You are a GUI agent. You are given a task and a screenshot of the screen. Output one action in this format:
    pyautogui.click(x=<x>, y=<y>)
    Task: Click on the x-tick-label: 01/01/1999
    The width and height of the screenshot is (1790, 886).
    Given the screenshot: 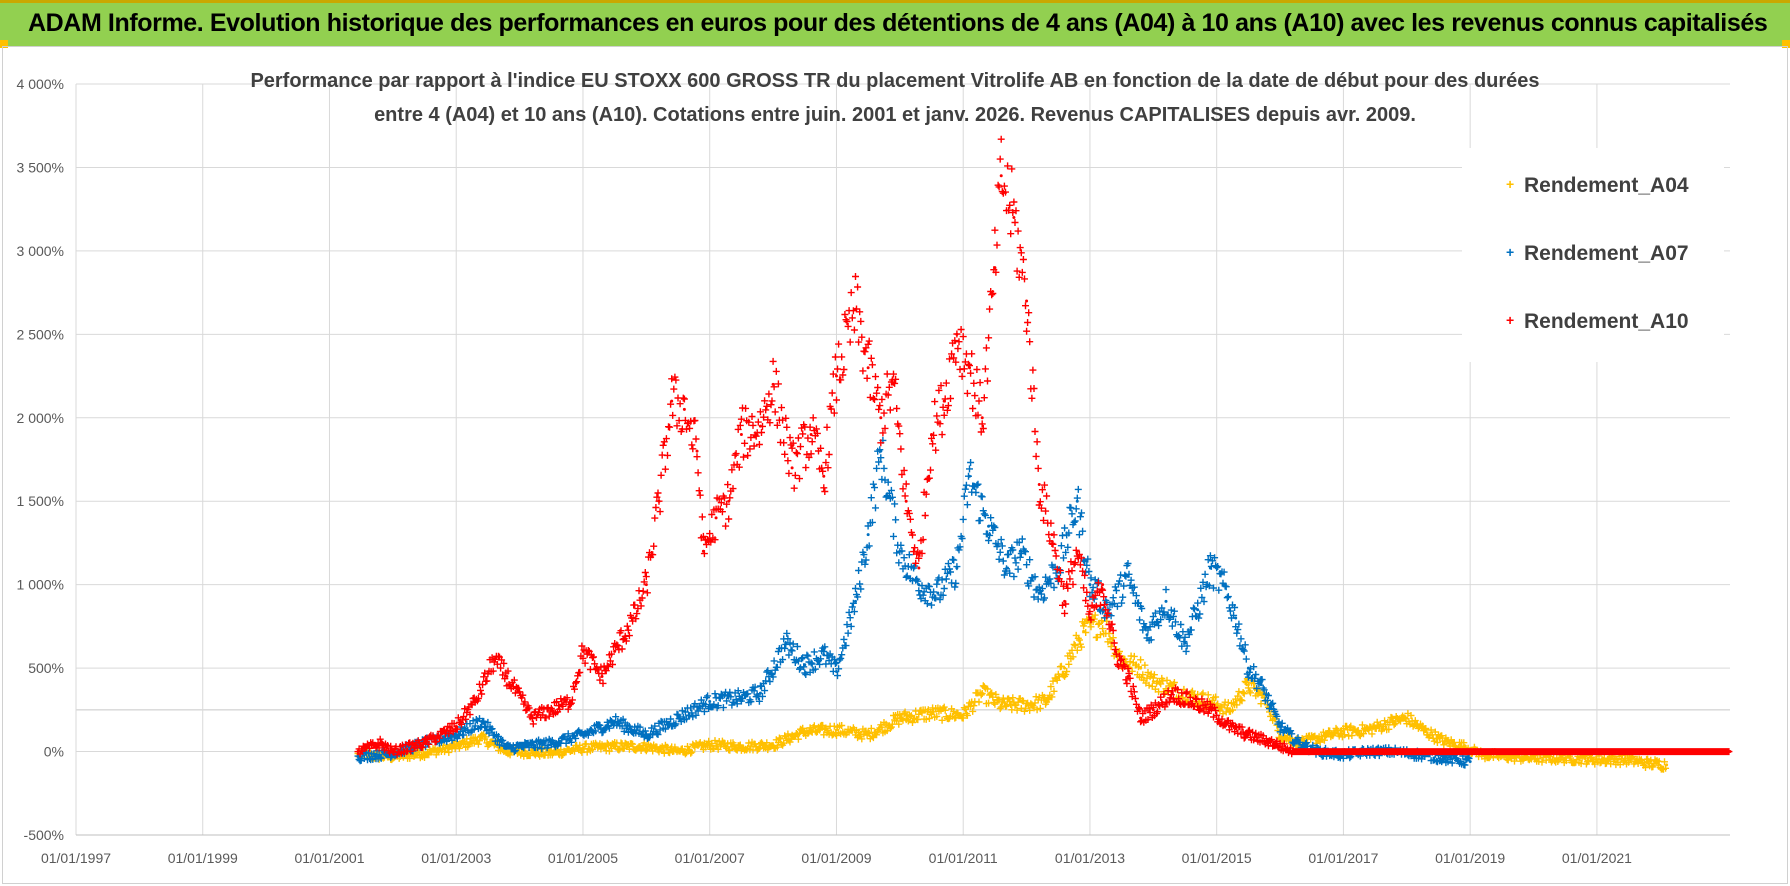 What is the action you would take?
    pyautogui.click(x=203, y=858)
    